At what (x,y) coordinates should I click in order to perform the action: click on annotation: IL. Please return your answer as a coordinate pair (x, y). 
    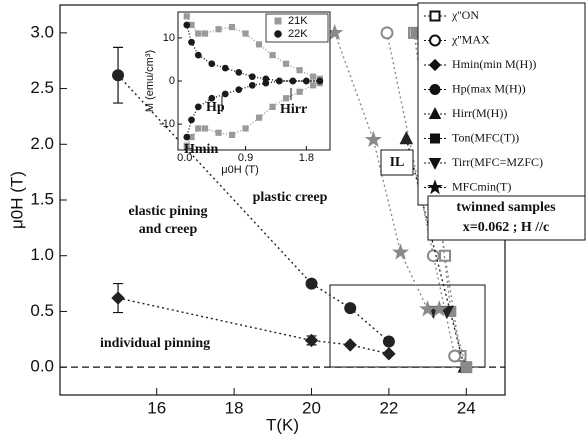
    Looking at the image, I should click on (397, 162).